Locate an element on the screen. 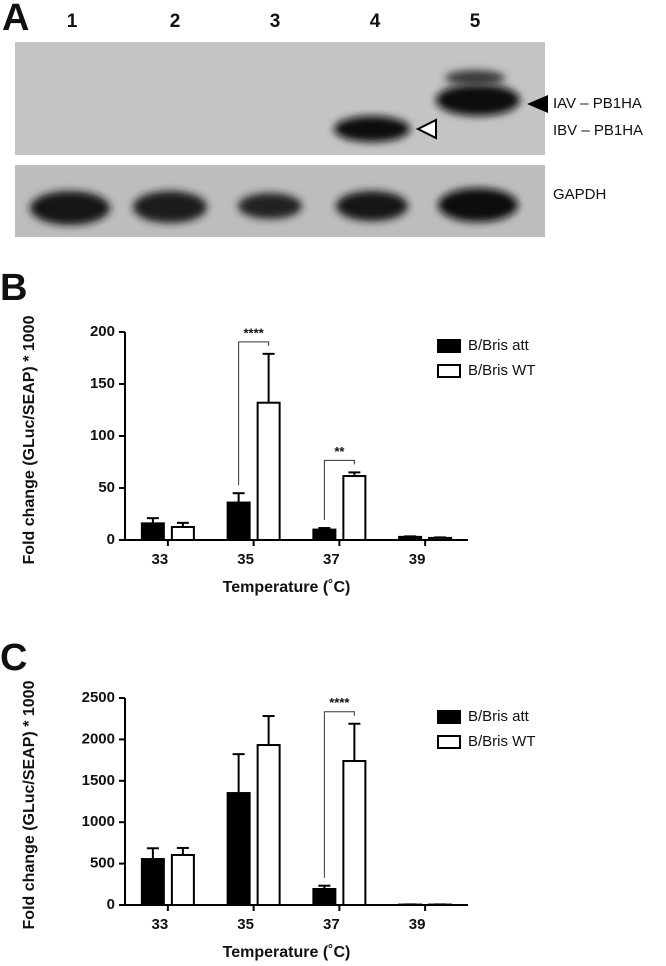  y-tick-label: 500 is located at coordinates (102, 863).